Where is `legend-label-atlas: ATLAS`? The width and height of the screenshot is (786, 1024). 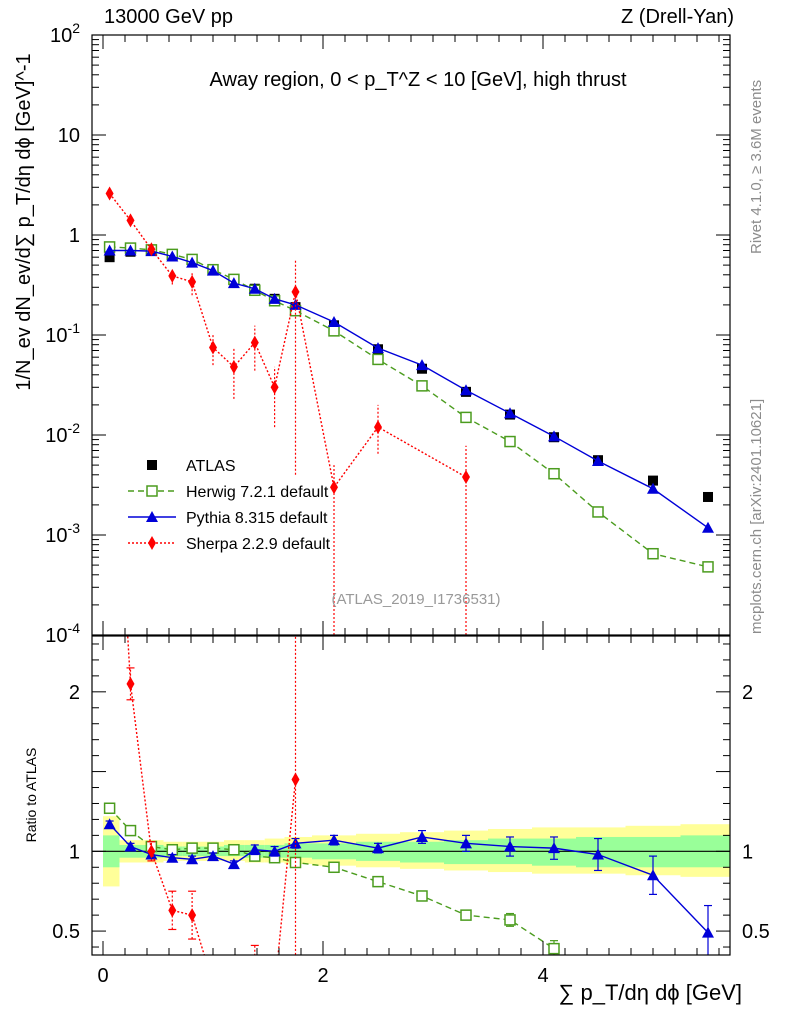 legend-label-atlas: ATLAS is located at coordinates (211, 466).